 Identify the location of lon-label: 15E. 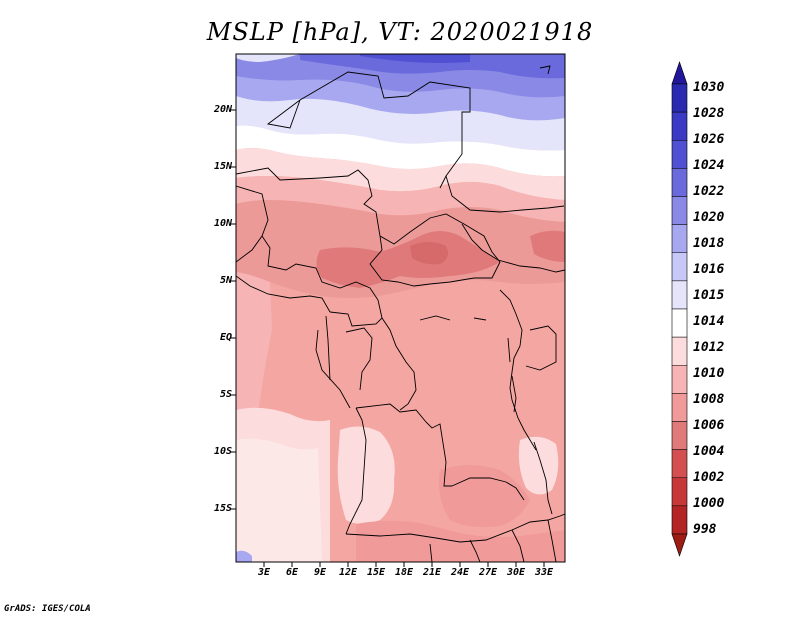
(376, 572).